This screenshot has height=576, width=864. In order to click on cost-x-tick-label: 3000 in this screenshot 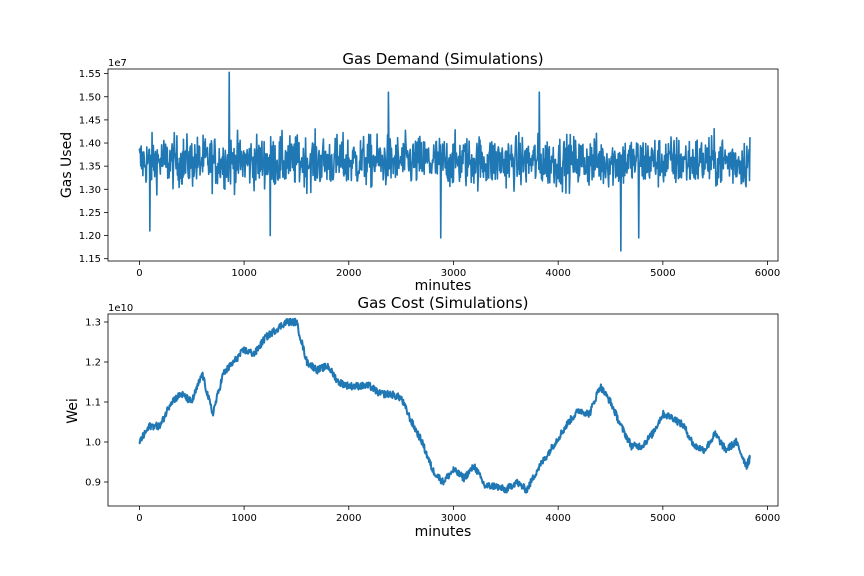, I will do `click(453, 518)`.